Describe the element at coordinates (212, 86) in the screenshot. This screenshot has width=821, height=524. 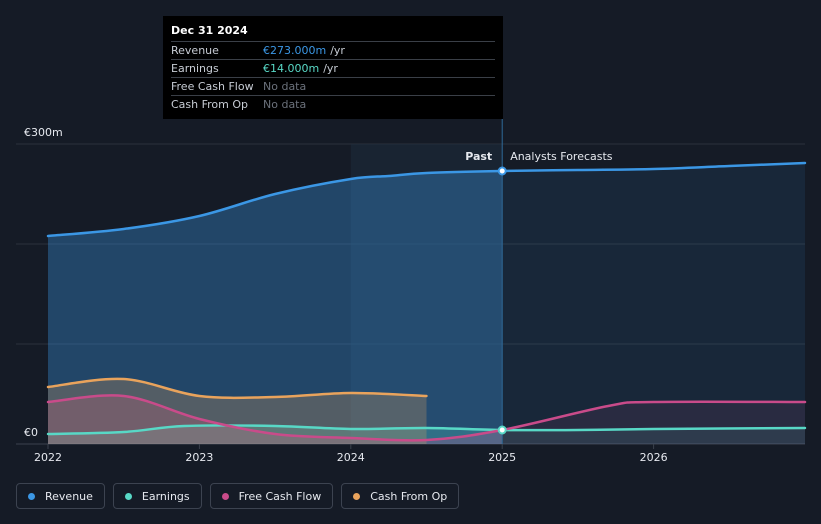
I see `tooltip-row-label: Free Cash Flow` at that location.